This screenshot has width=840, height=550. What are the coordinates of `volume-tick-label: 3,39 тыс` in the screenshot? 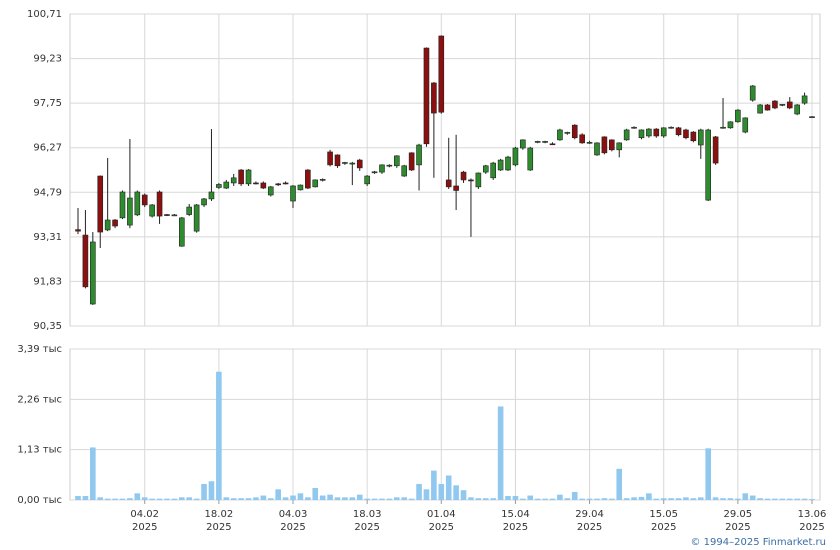 It's located at (39, 349).